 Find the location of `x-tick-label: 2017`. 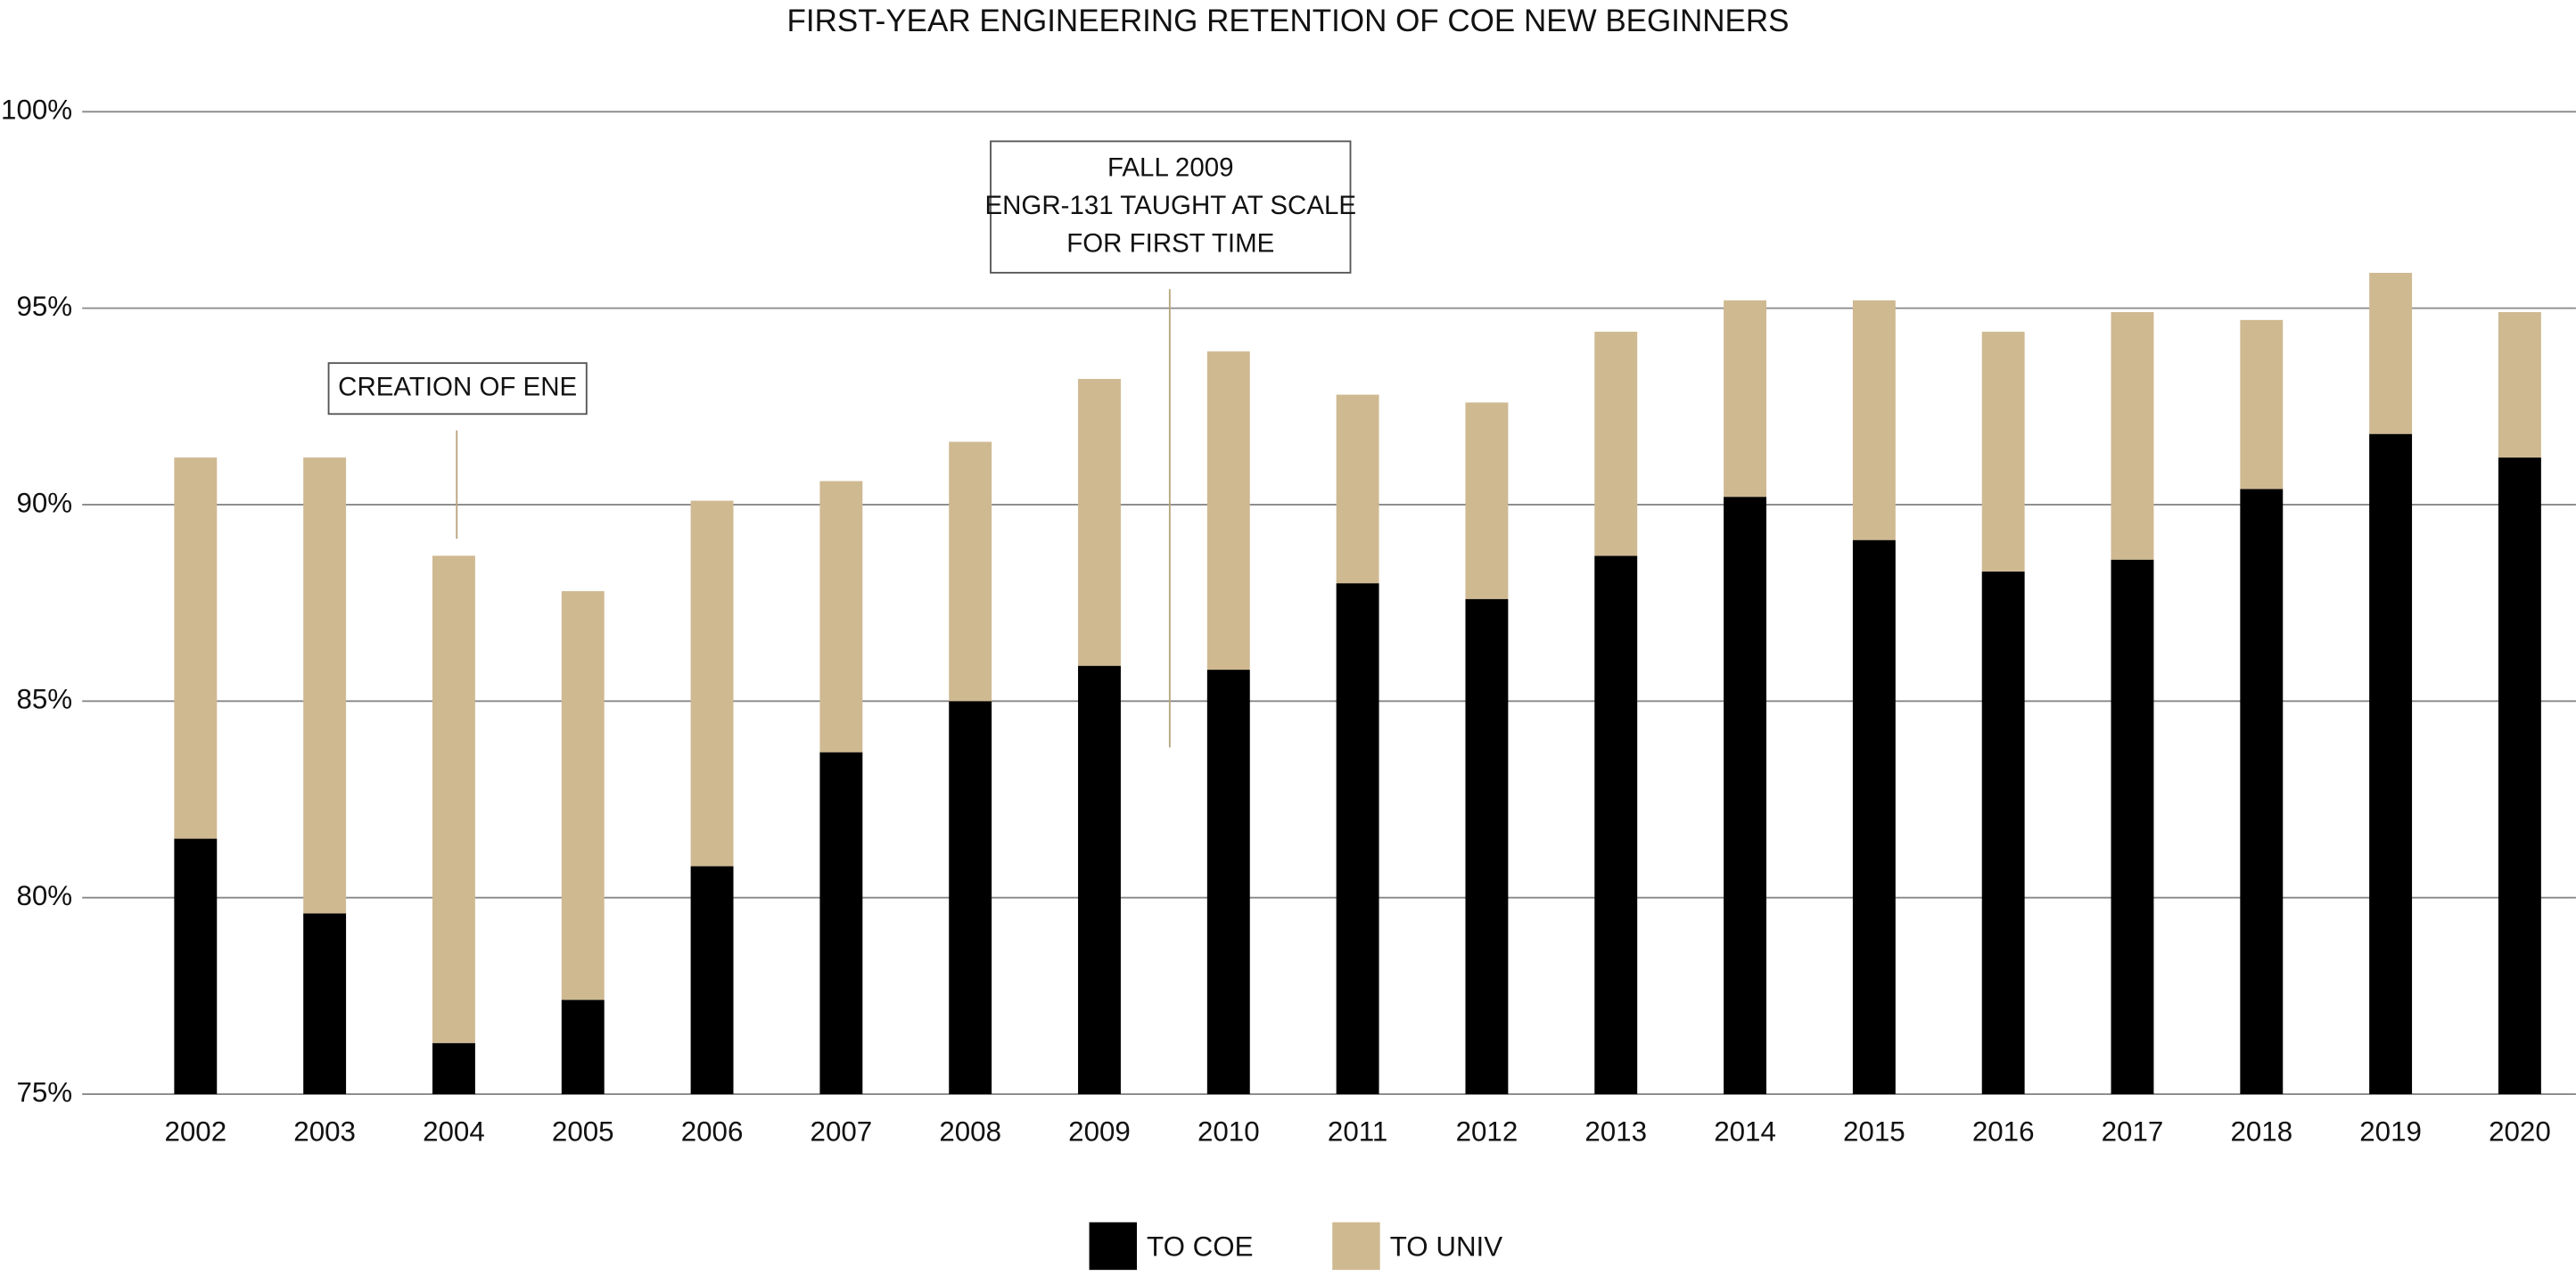

x-tick-label: 2017 is located at coordinates (2133, 1132).